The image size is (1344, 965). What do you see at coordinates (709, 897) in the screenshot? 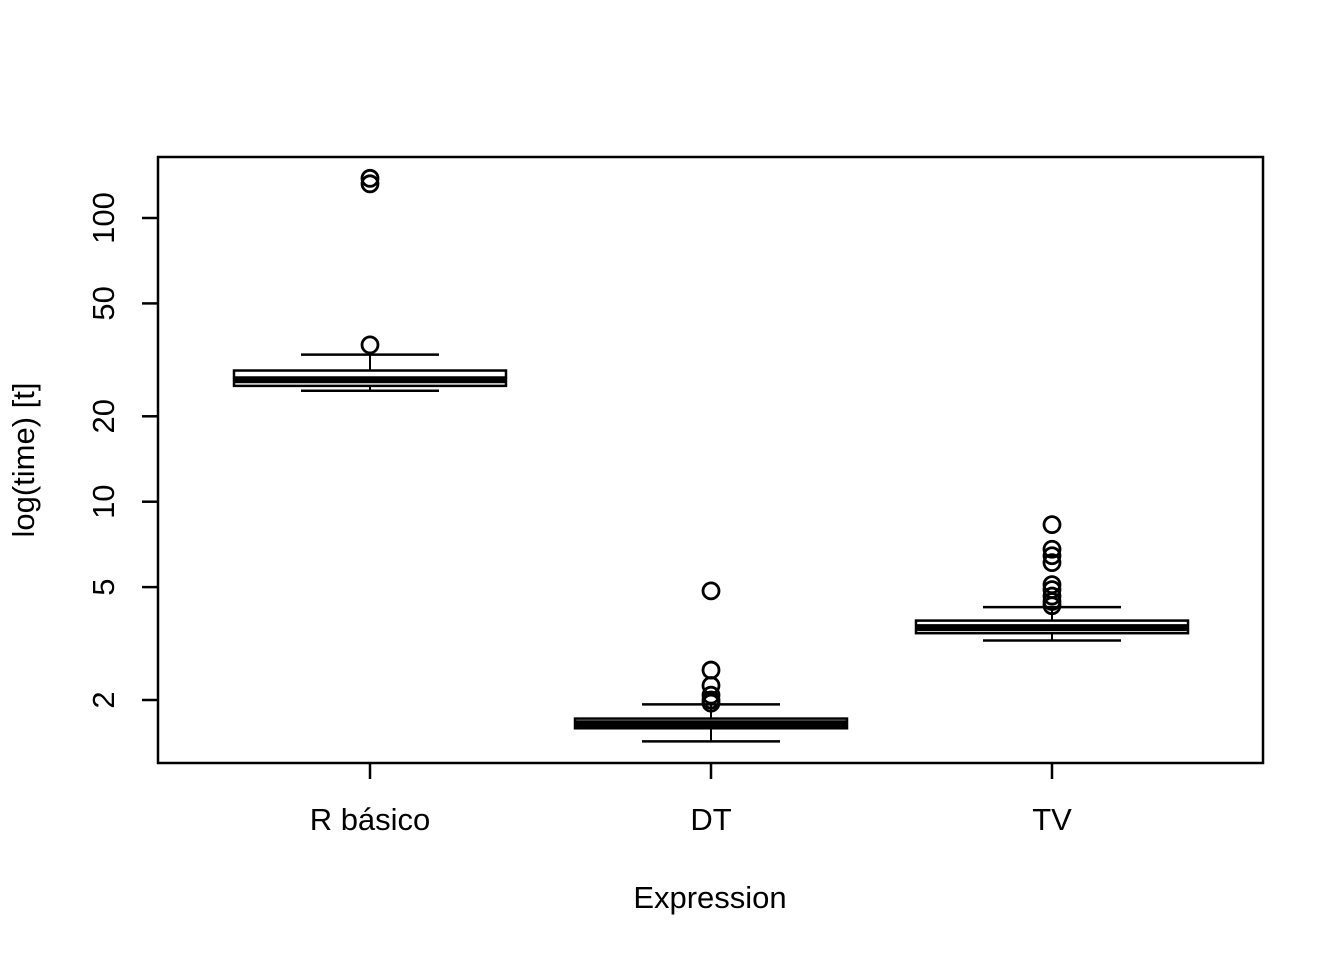
I see `x-axis-title: Expression` at bounding box center [709, 897].